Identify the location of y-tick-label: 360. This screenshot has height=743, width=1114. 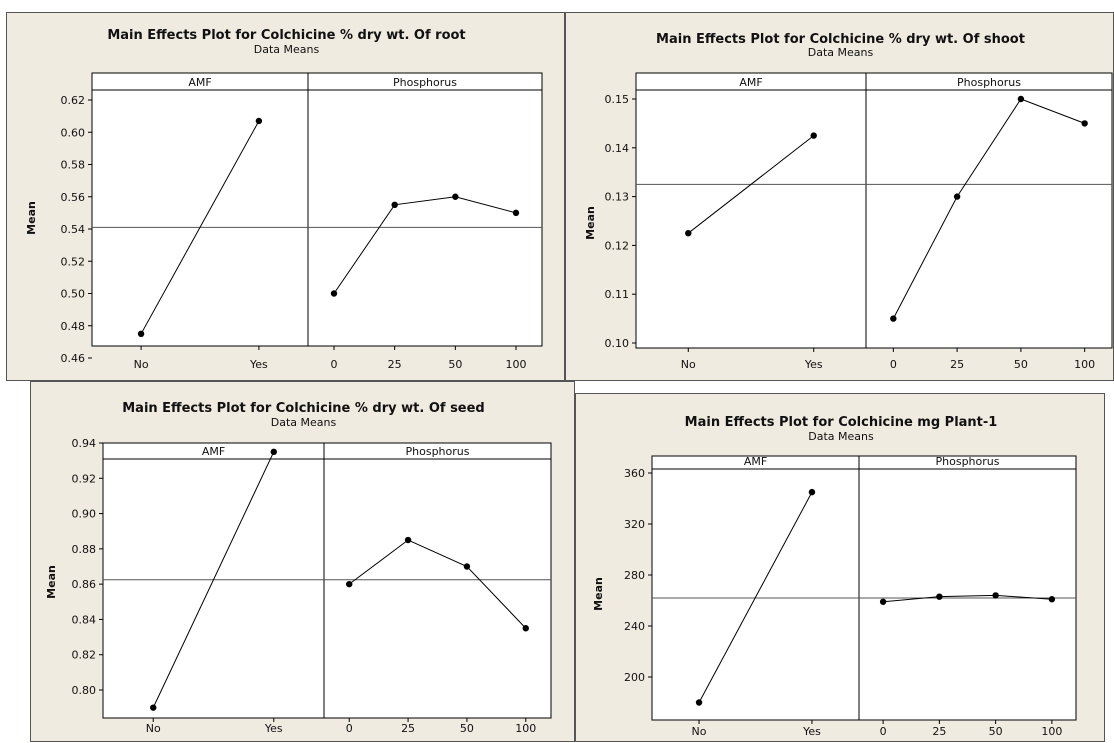
(634, 473).